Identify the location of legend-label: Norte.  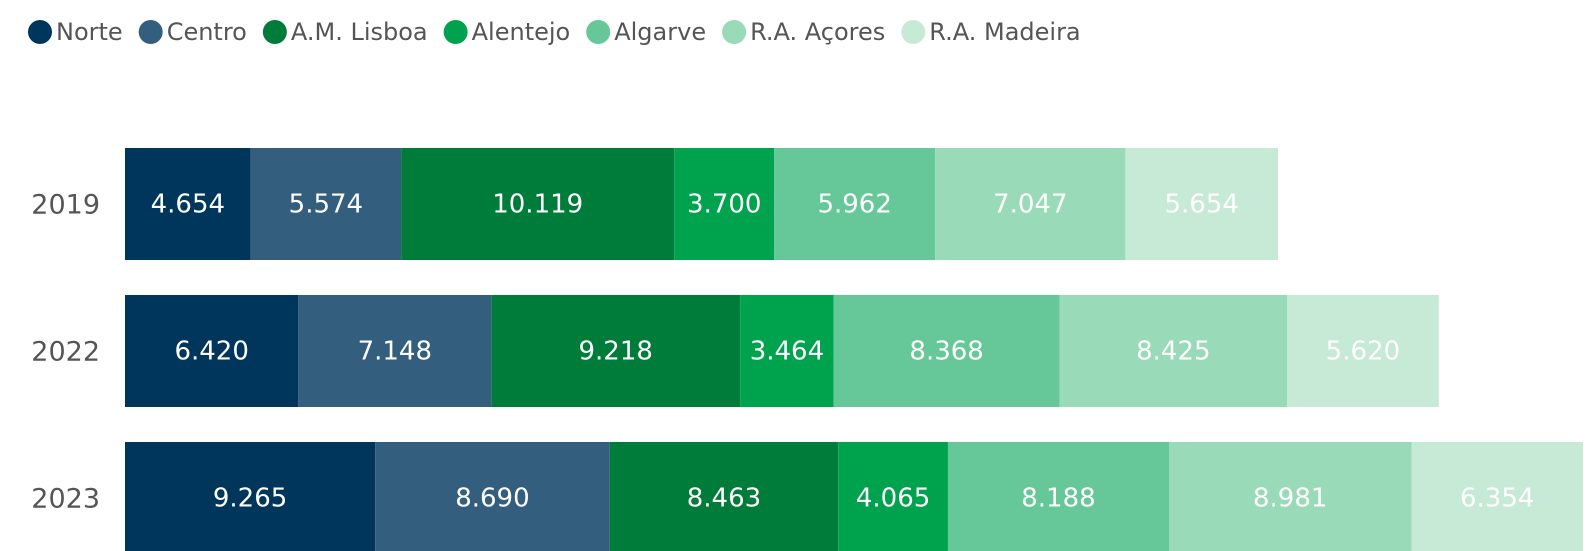
(89, 32).